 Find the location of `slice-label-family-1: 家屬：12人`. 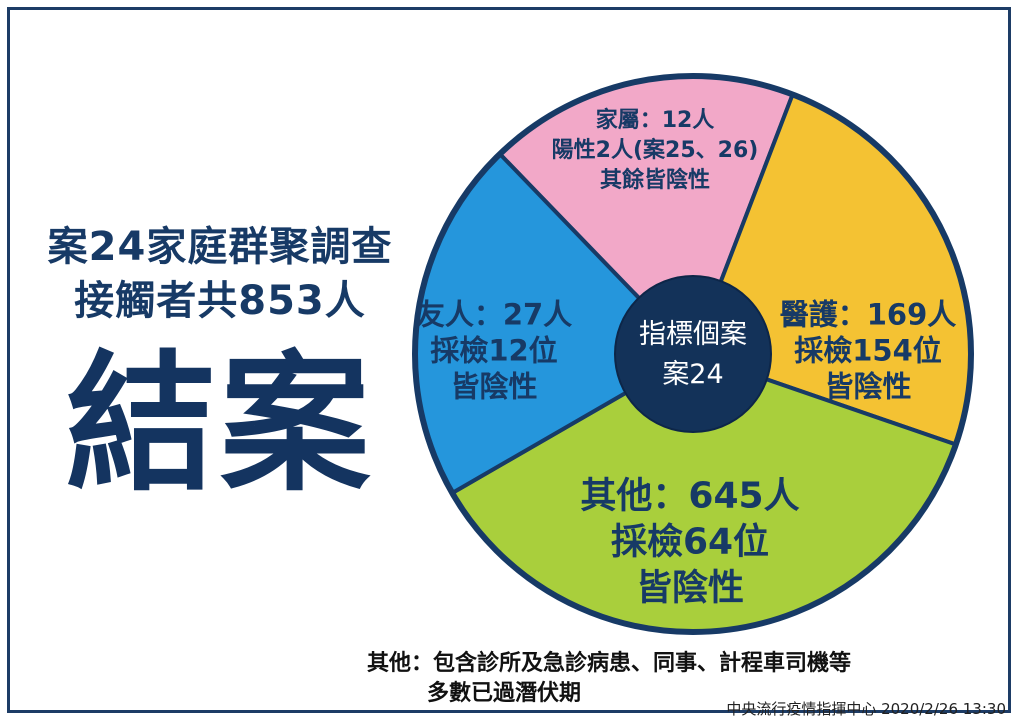

slice-label-family-1: 家屬：12人 is located at coordinates (655, 120).